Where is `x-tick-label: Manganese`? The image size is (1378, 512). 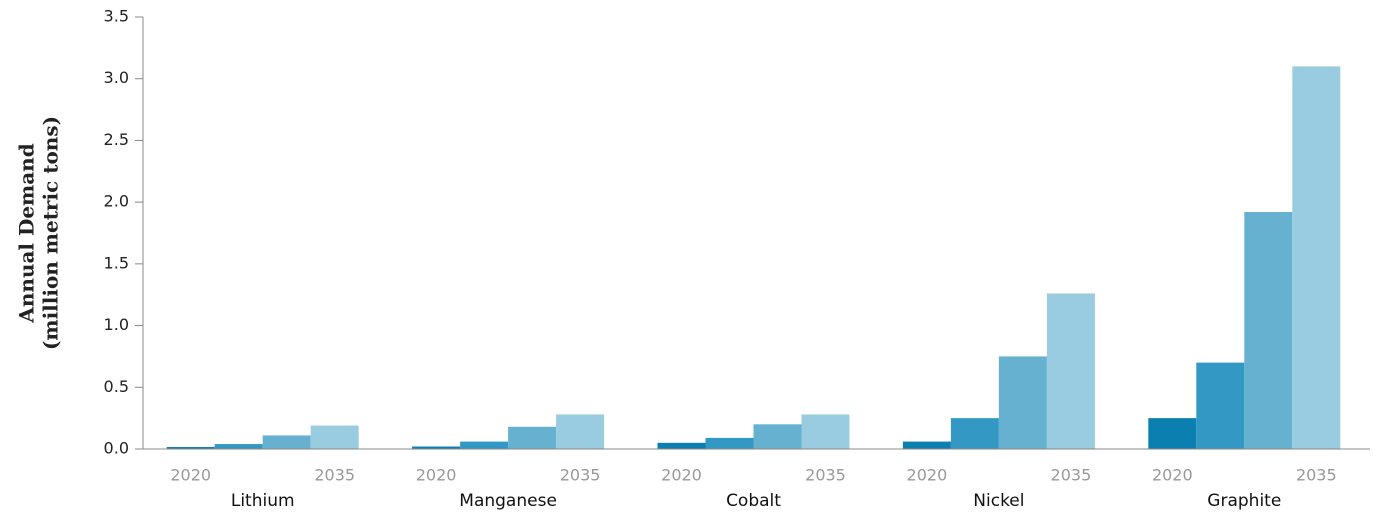
x-tick-label: Manganese is located at coordinates (508, 501).